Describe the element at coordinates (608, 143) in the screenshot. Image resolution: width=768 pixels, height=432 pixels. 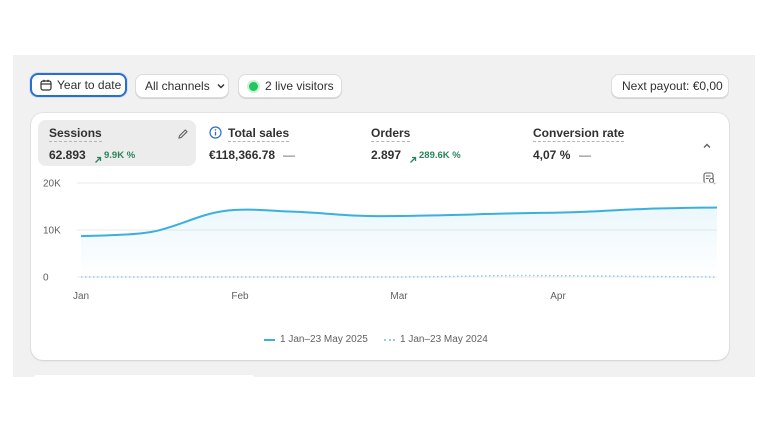
I see `metric-conversion-rate: Conversion rate 4,07 % —` at that location.